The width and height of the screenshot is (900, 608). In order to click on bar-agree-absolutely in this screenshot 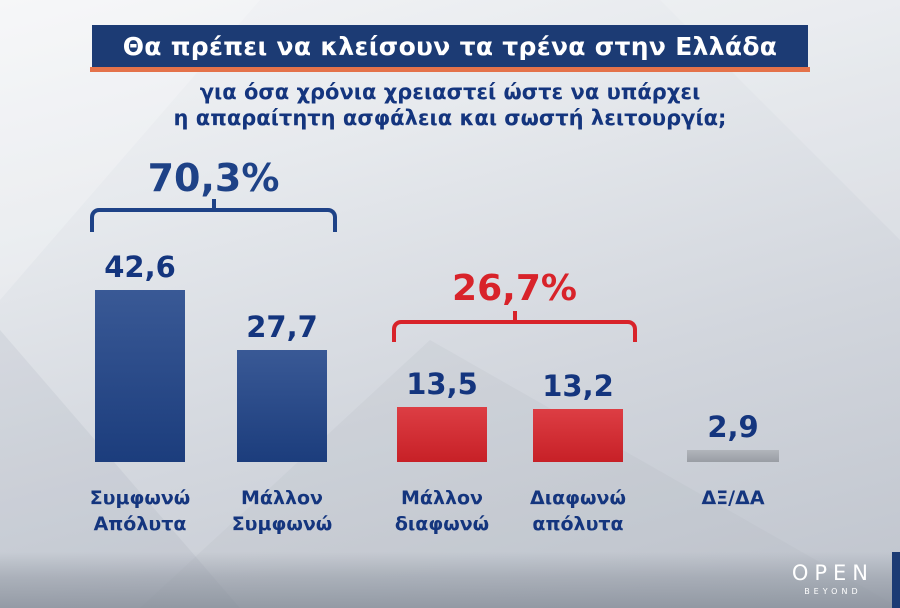, I will do `click(140, 375)`.